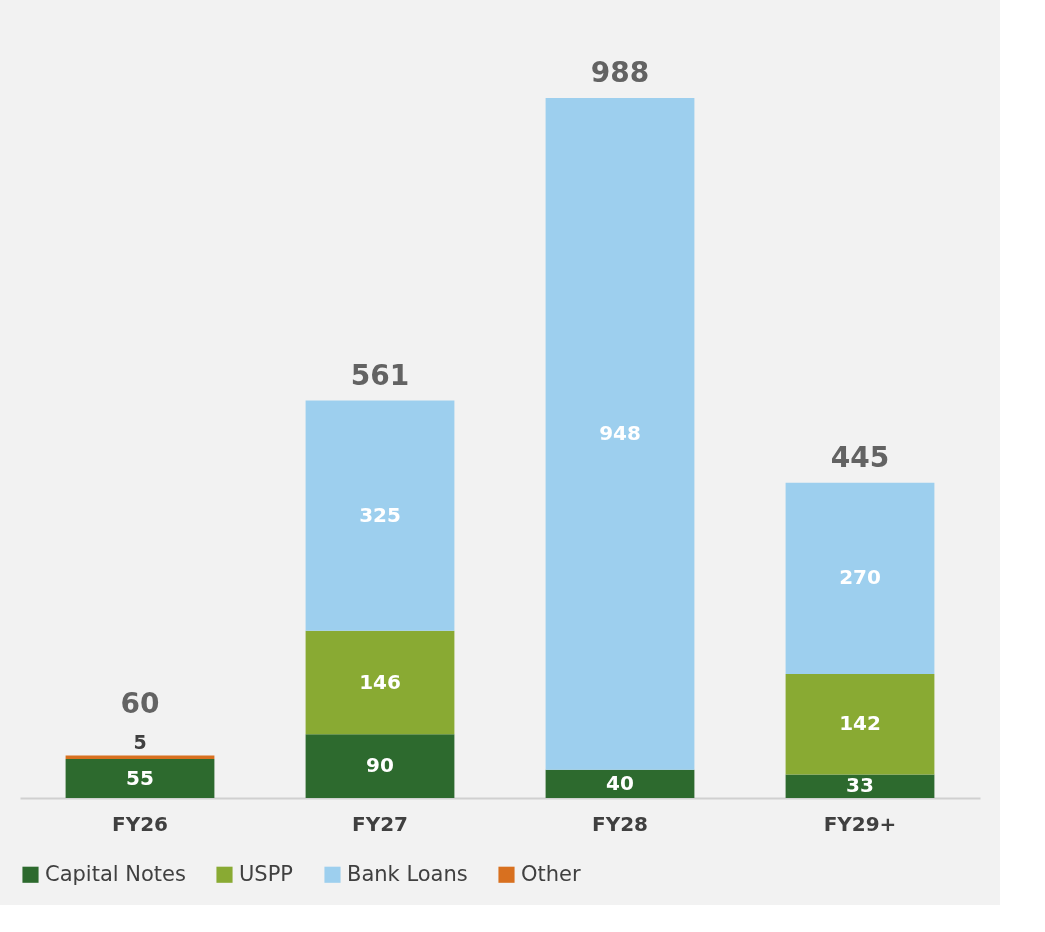  What do you see at coordinates (266, 873) in the screenshot?
I see `legend-label: USPP` at bounding box center [266, 873].